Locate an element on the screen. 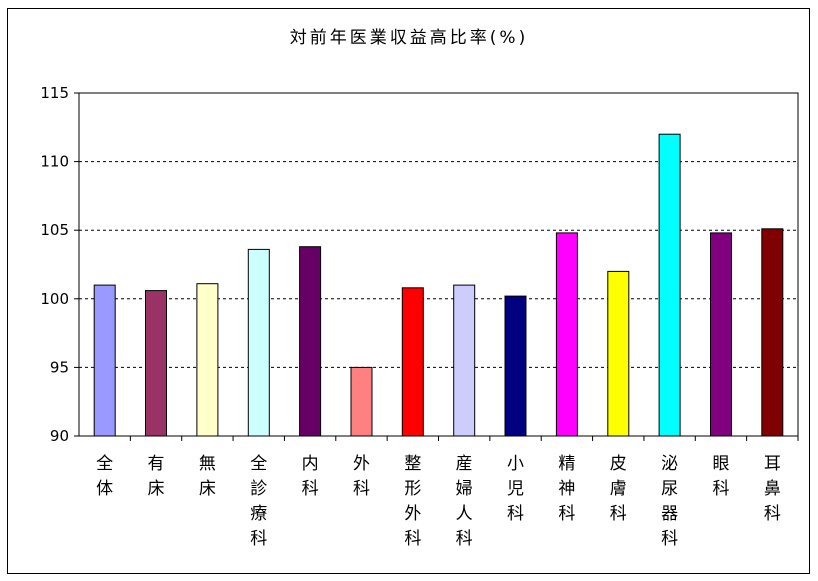 Image resolution: width=818 pixels, height=581 pixels. x-category-label: 整形外科 is located at coordinates (412, 501).